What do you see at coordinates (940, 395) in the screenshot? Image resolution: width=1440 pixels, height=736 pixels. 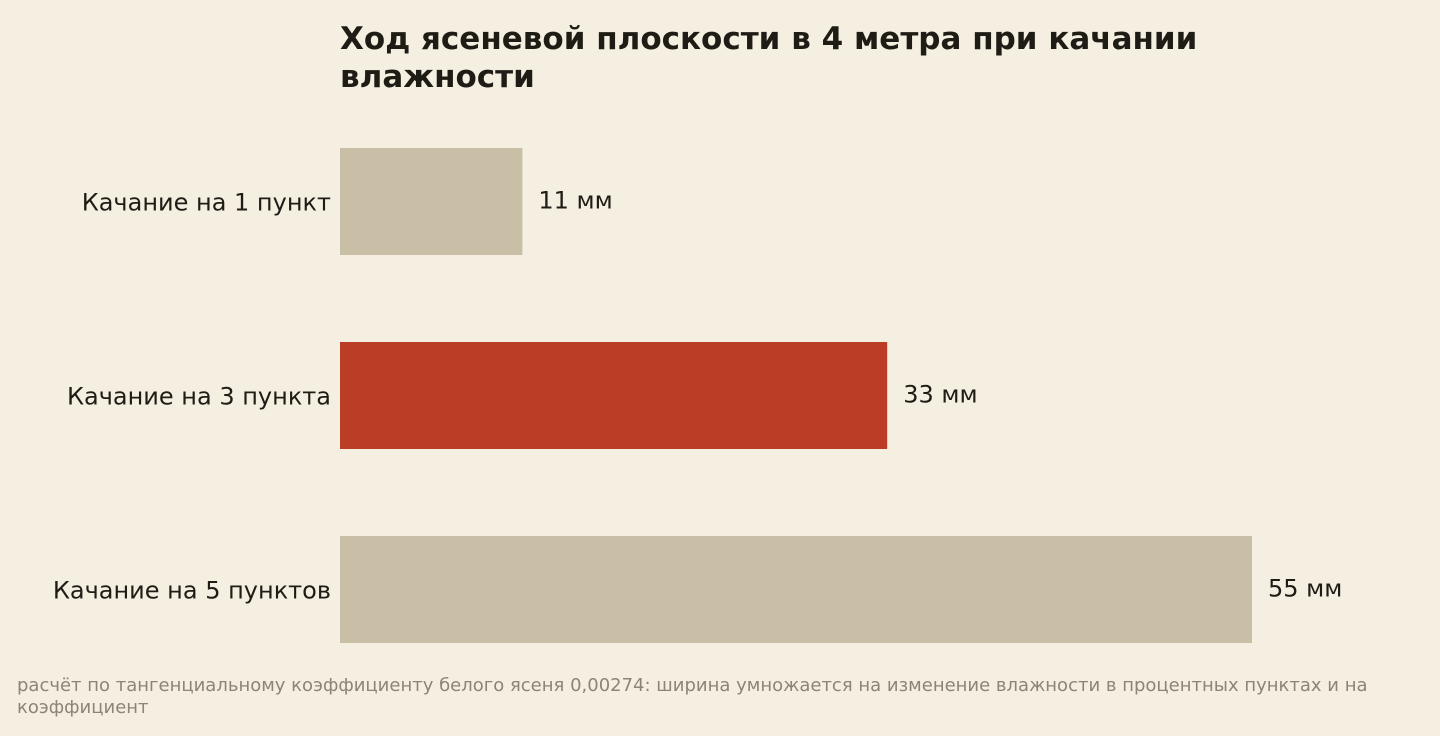 I see `value-label-2: 33 мм` at bounding box center [940, 395].